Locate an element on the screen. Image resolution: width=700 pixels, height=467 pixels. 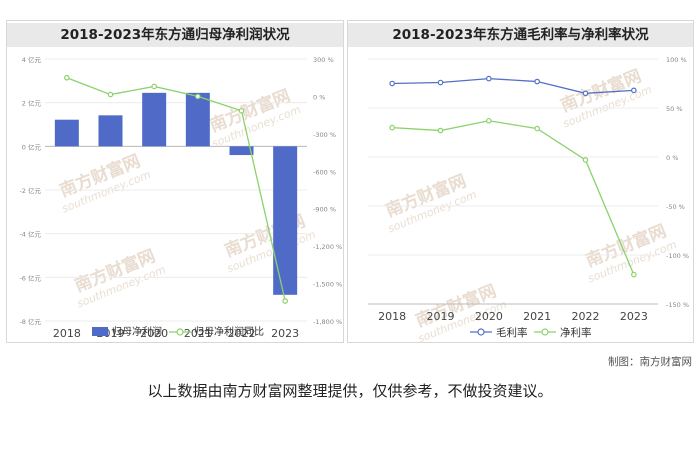
left-axis-tick: 4 亿元 is located at coordinates (32, 59).